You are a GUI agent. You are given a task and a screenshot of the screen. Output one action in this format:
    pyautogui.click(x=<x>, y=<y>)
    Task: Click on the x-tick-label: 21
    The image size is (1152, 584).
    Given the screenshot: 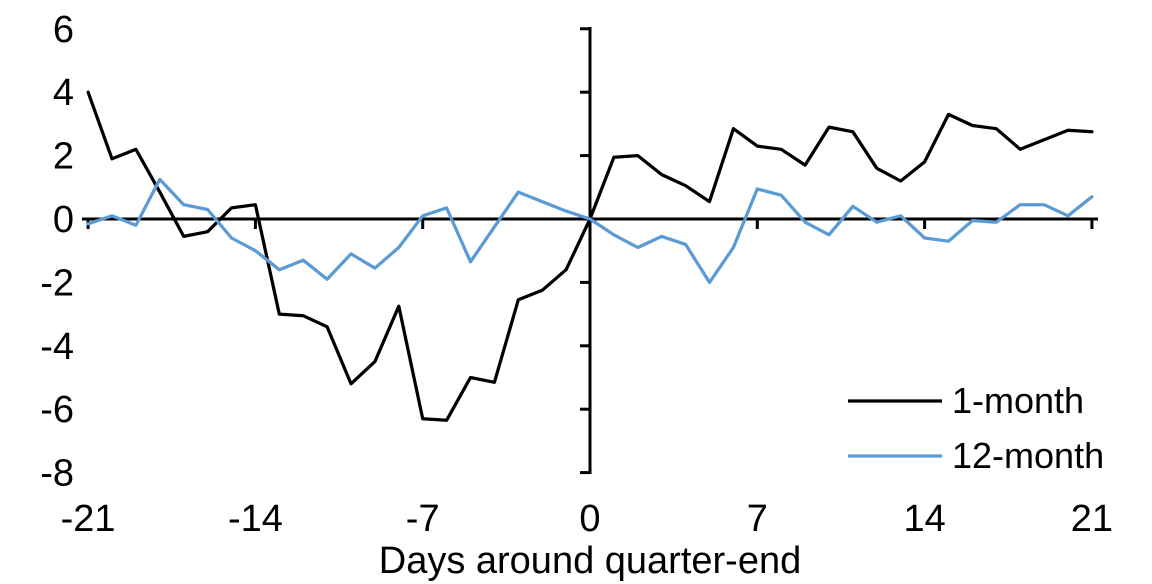 What is the action you would take?
    pyautogui.click(x=1092, y=519)
    